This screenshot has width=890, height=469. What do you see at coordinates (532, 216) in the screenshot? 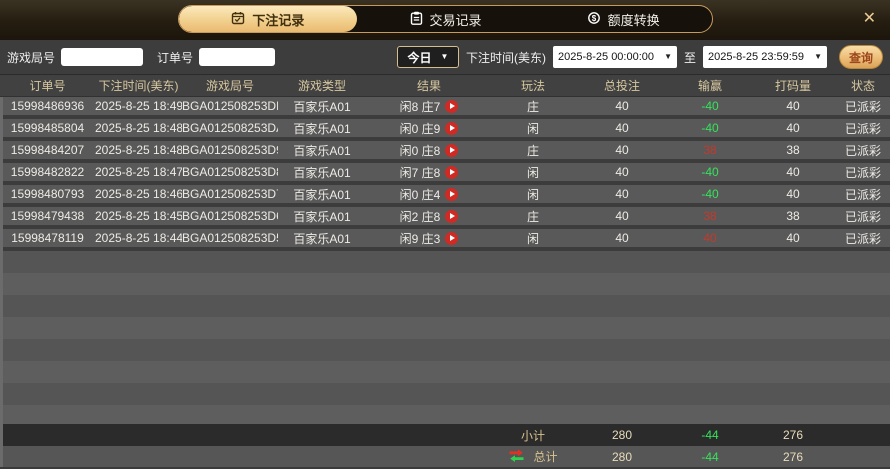
I see `cell-play-type: 庄` at bounding box center [532, 216].